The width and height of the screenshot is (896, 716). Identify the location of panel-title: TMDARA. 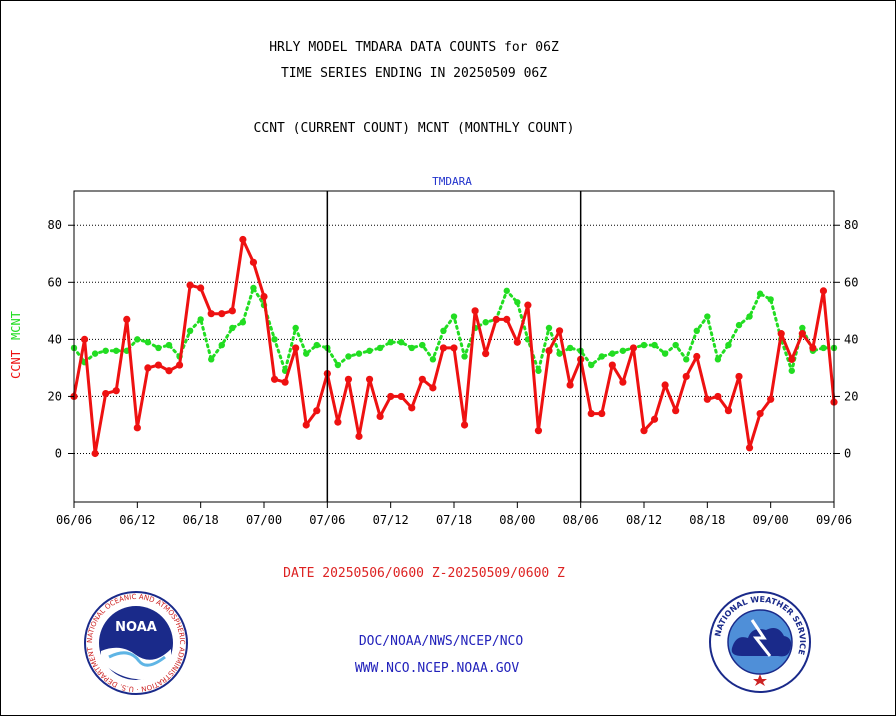
(452, 181).